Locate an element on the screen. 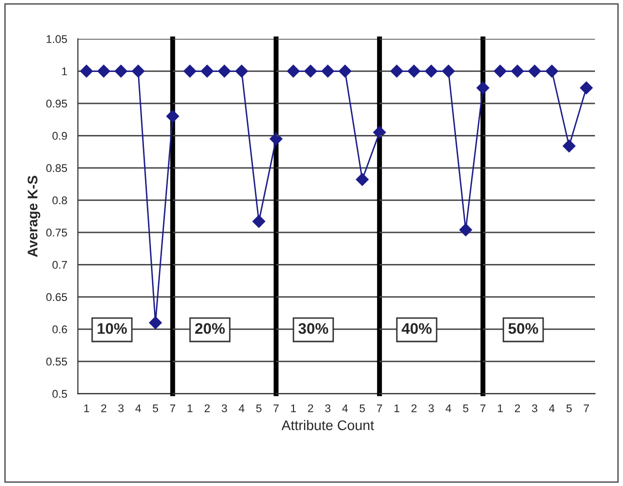 This screenshot has width=623, height=486. x-axis-title: Attribute Count is located at coordinates (328, 425).